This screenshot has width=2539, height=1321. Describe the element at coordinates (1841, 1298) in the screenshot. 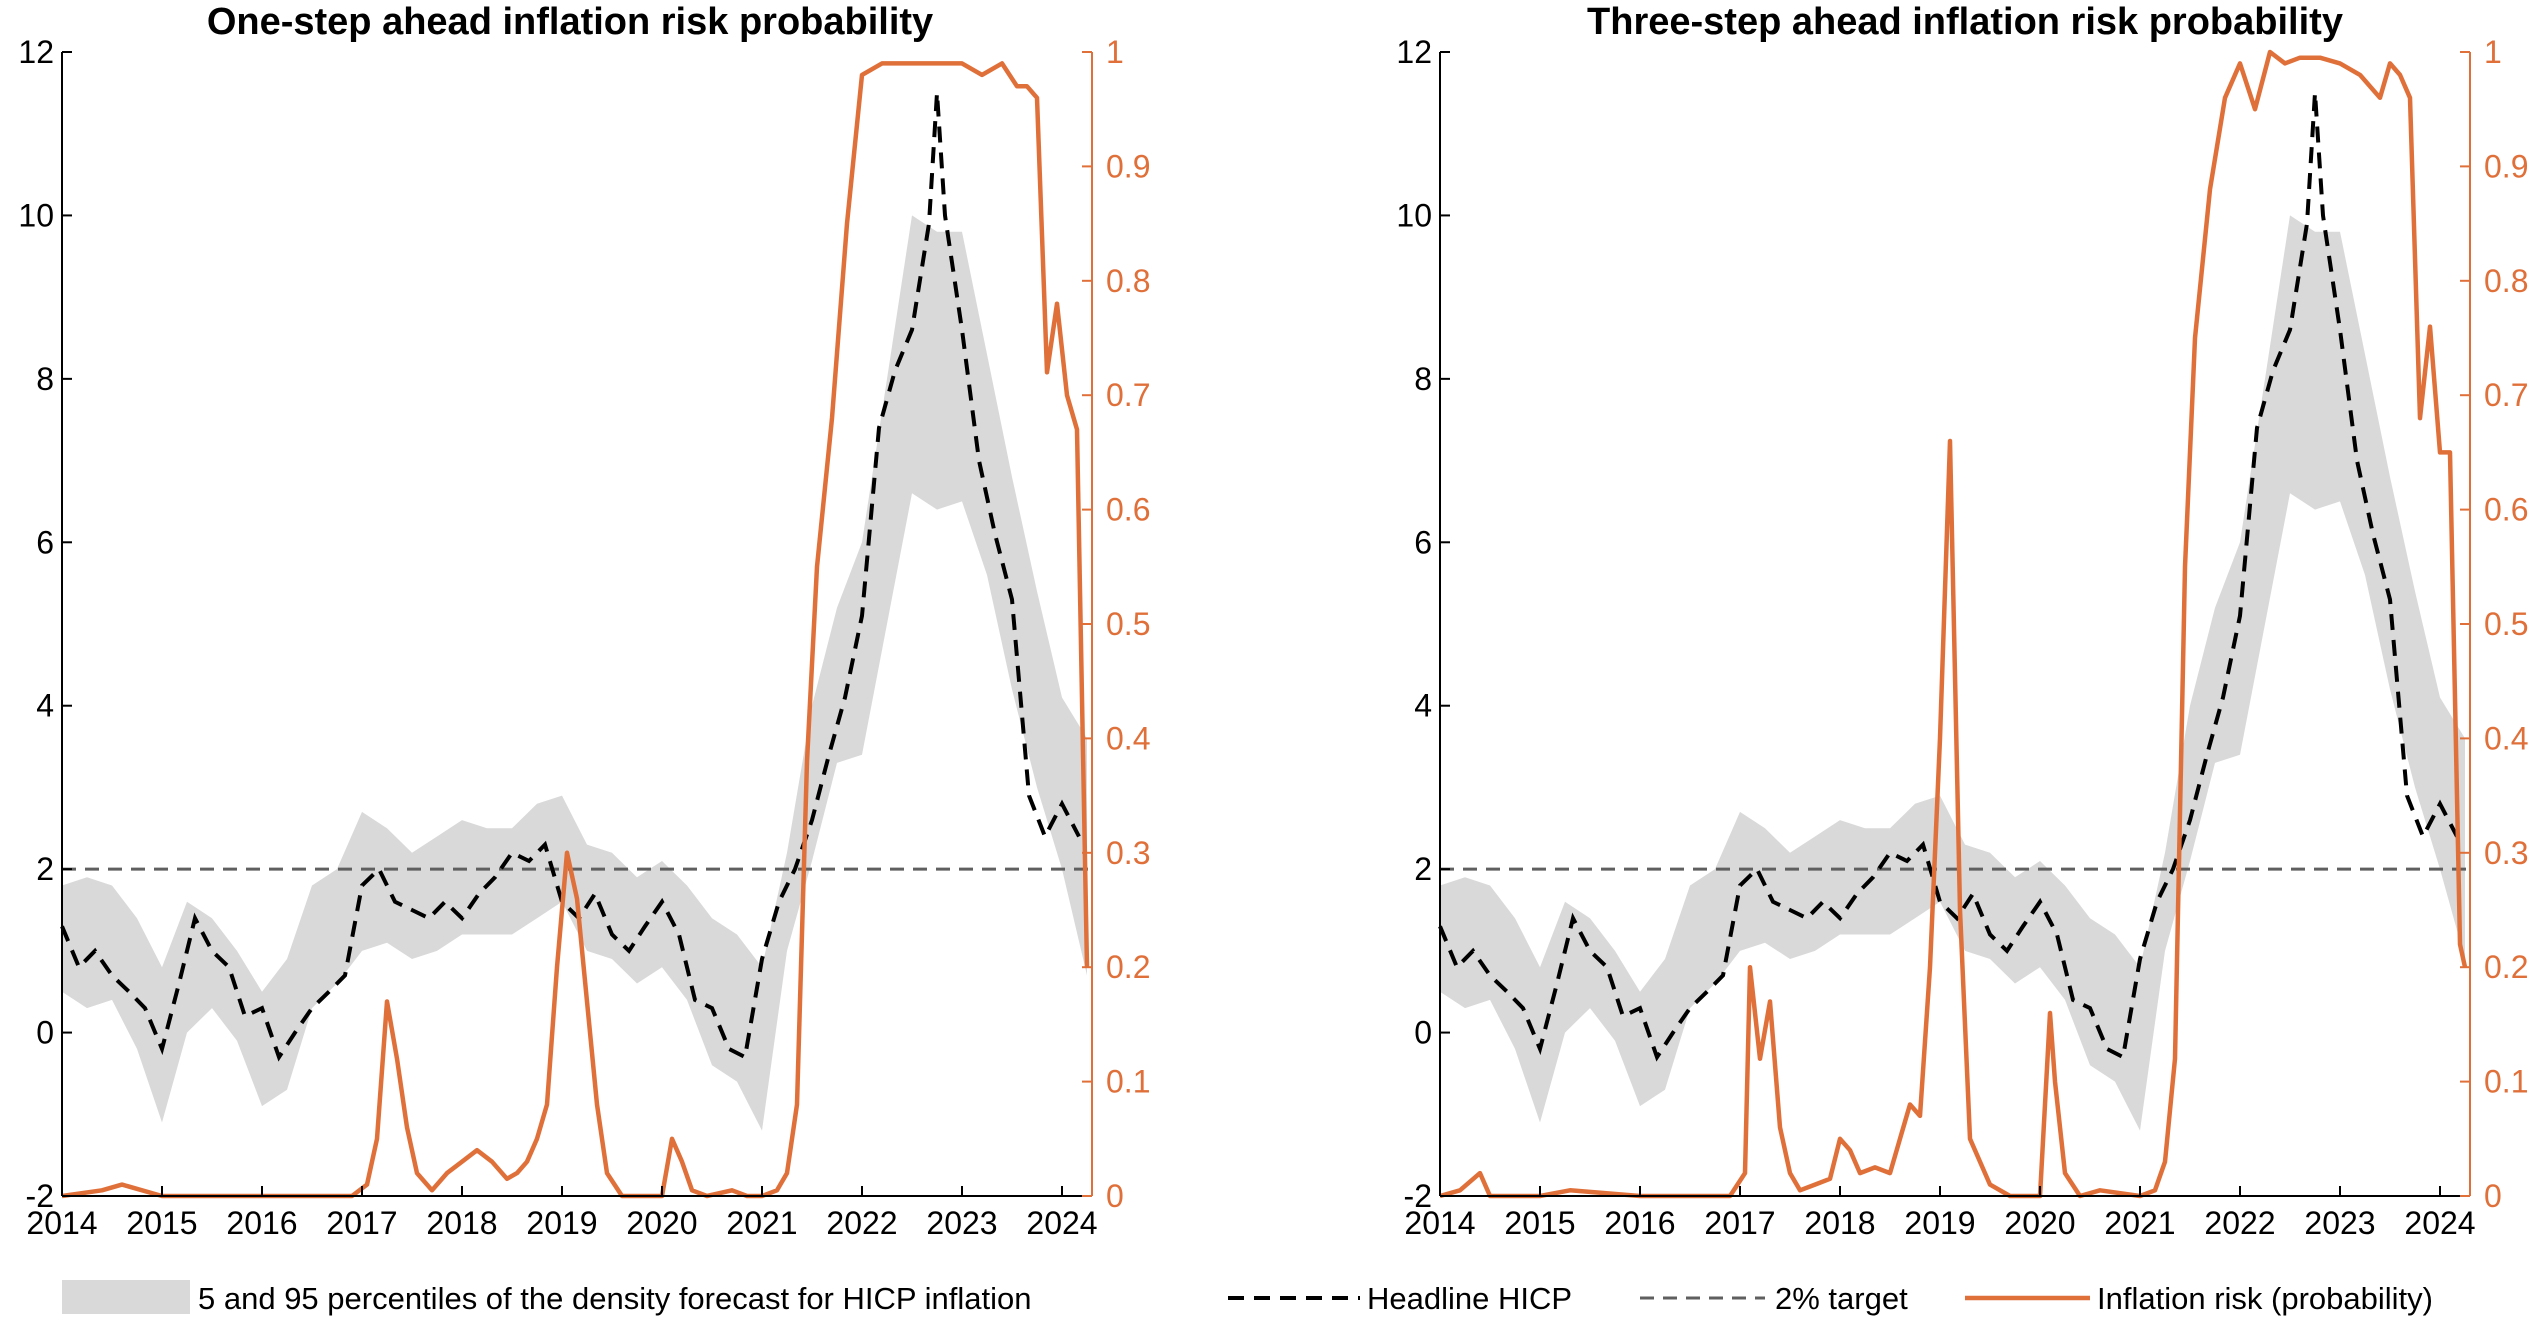

I see `legend-target-label: 2% target` at that location.